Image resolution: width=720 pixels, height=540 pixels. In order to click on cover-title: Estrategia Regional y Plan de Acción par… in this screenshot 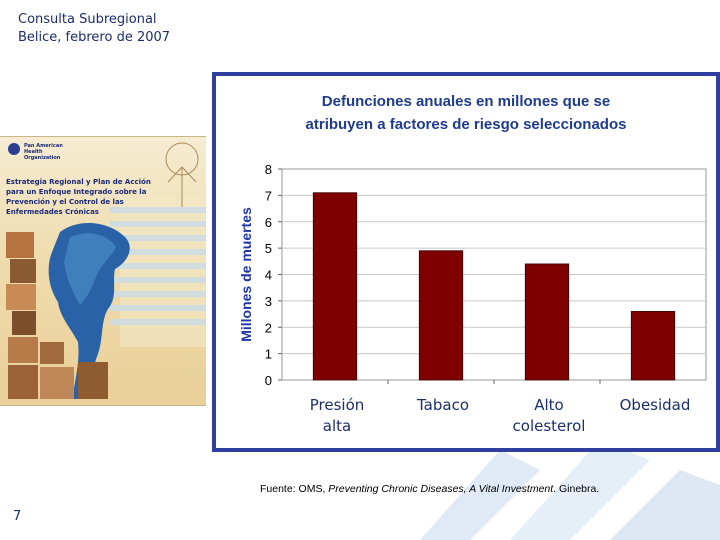, I will do `click(78, 197)`.